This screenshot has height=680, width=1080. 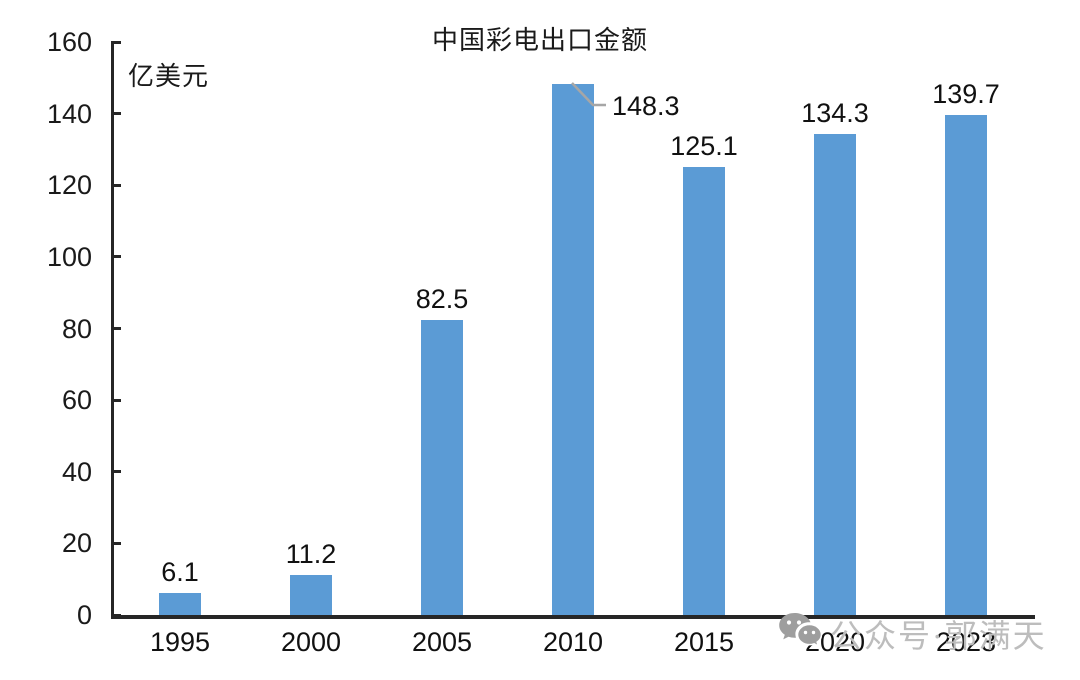 I want to click on y-tick-label: 40, so click(x=76, y=472).